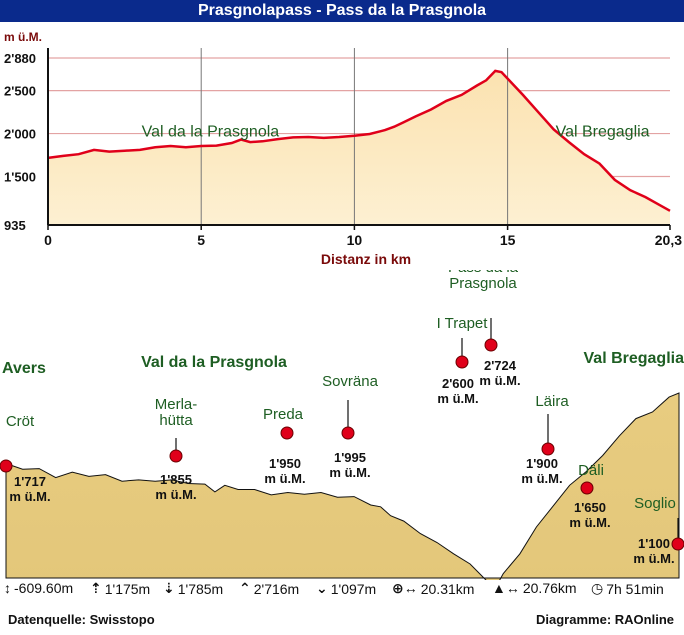  I want to click on waypoint-name: I Trapet, so click(463, 323).